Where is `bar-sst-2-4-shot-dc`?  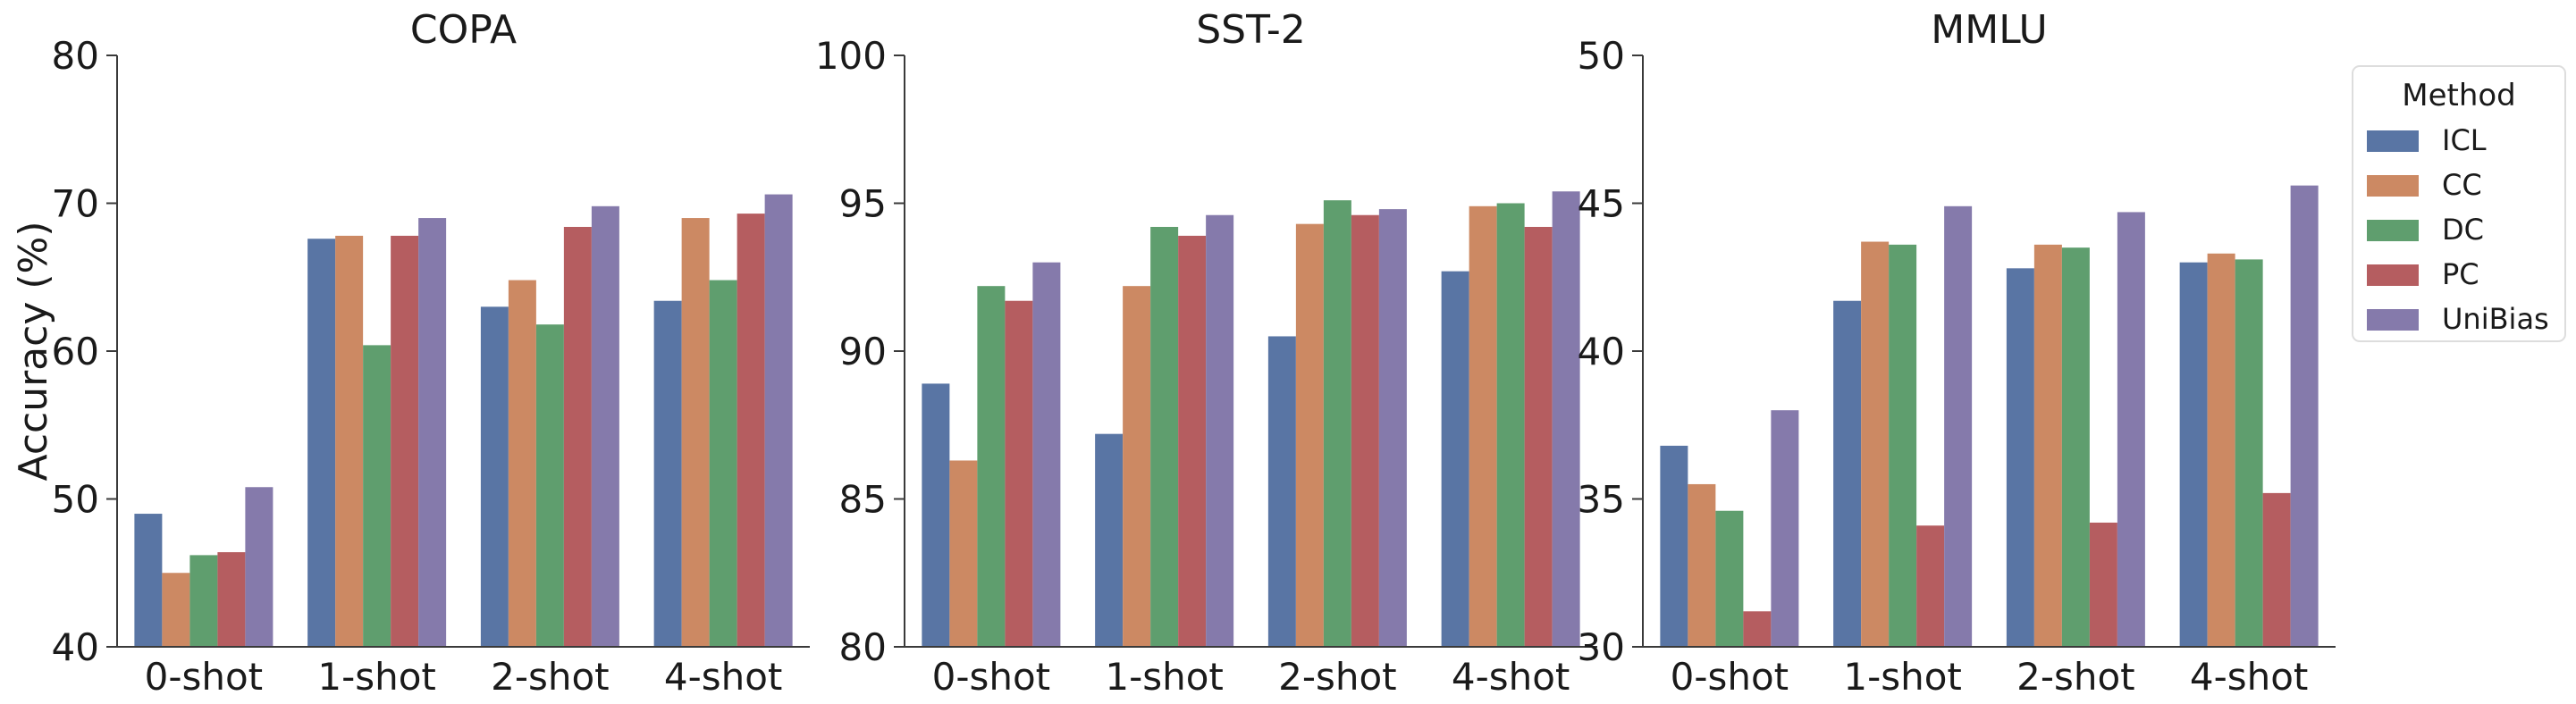 bar-sst-2-4-shot-dc is located at coordinates (1511, 425).